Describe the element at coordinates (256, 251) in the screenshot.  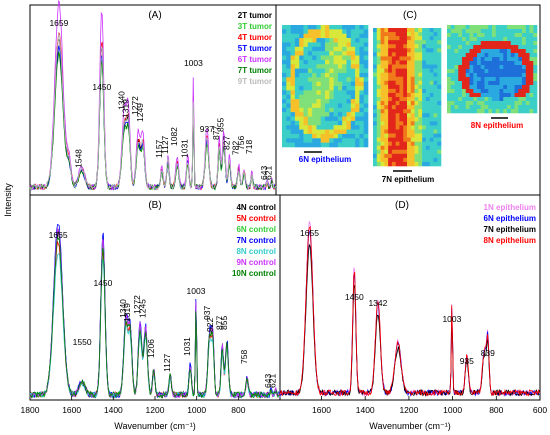
I see `legend-entry: 8N control` at that location.